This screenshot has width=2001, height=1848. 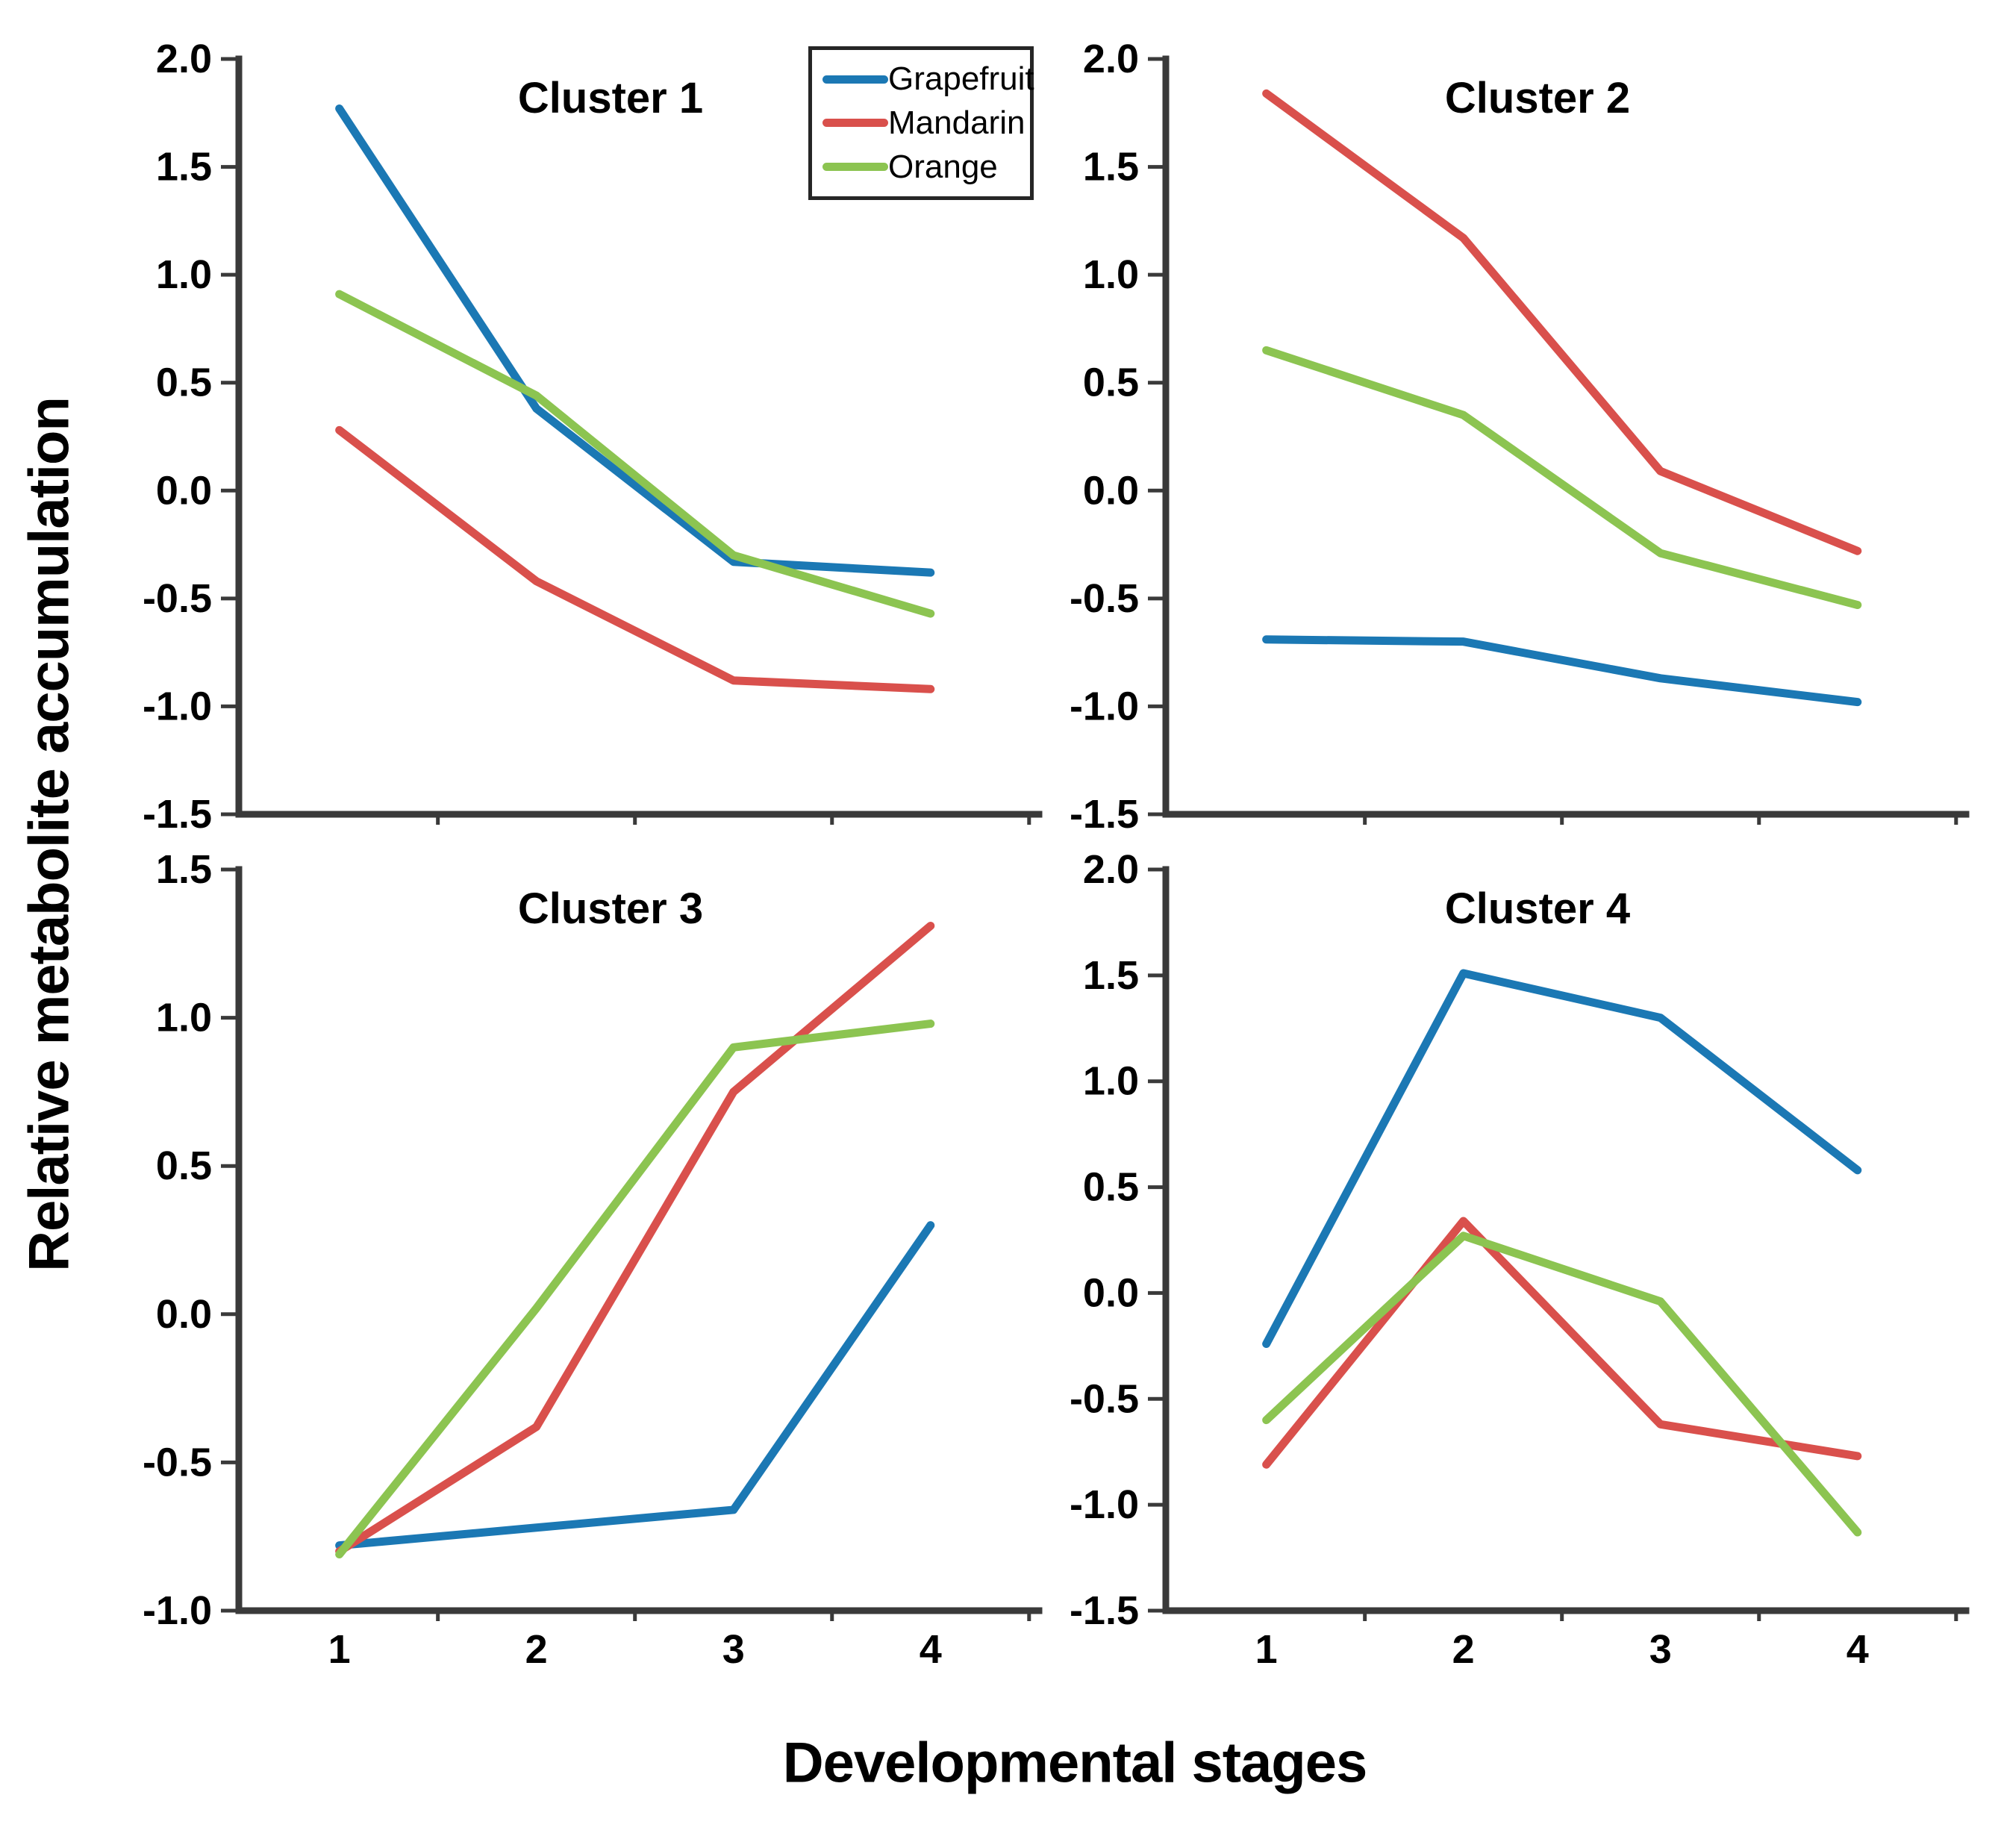 What do you see at coordinates (1537, 98) in the screenshot?
I see `cluster-2-title: Cluster 2` at bounding box center [1537, 98].